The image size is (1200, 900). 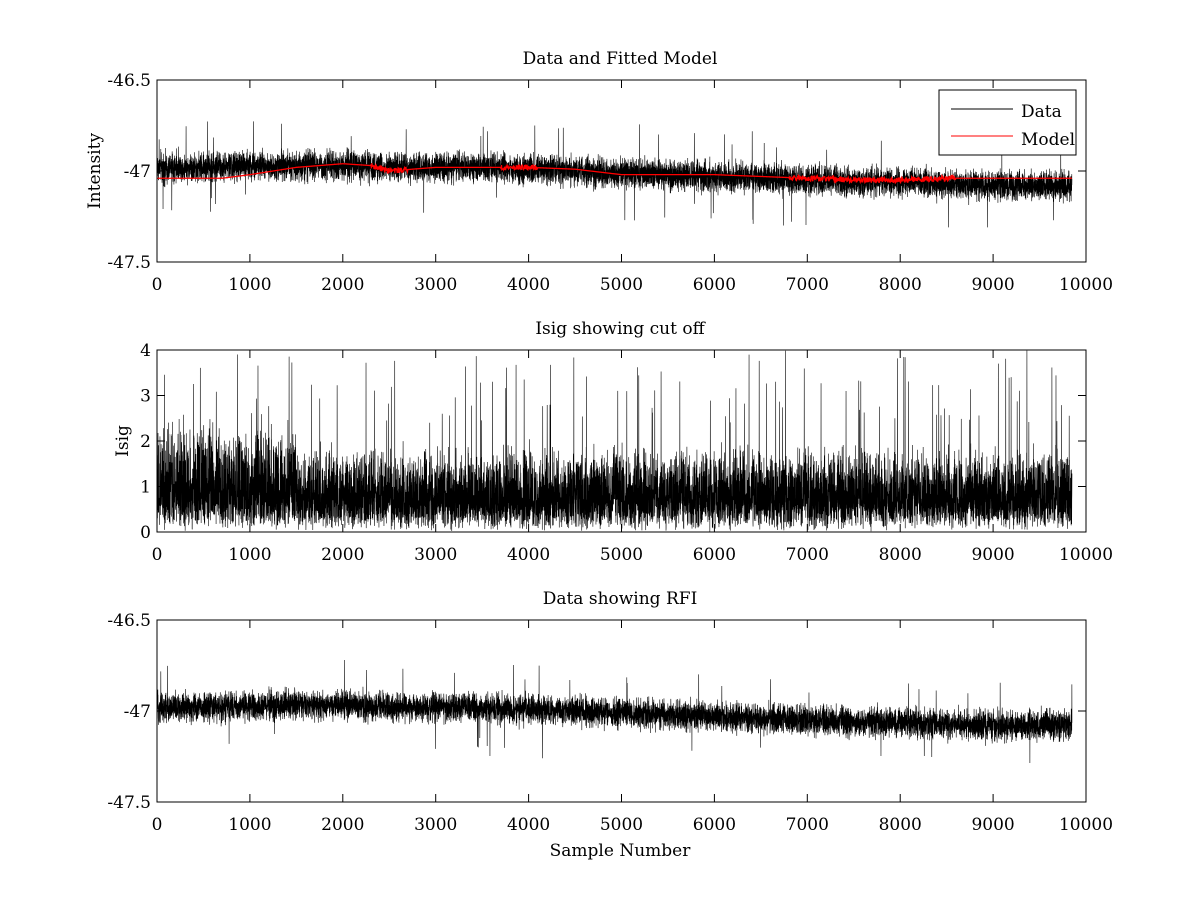 I want to click on x-axis-label: Sample Number, so click(x=621, y=851).